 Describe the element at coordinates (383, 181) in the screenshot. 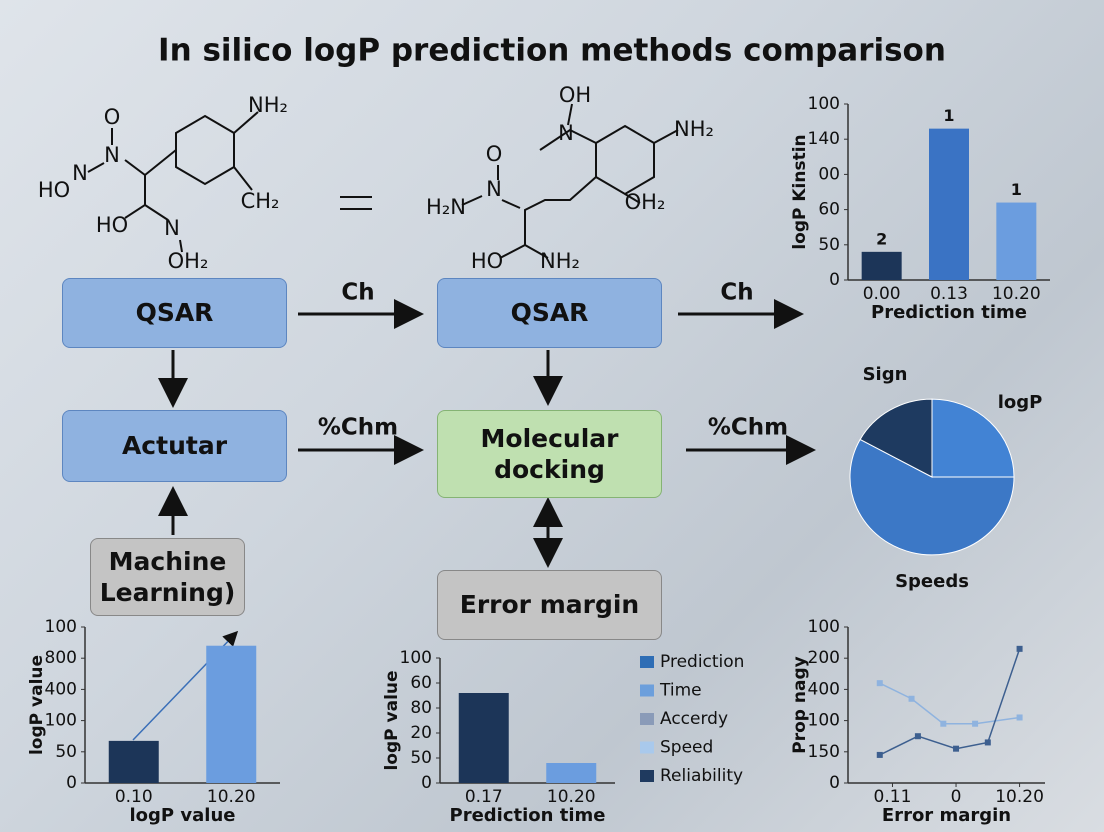

I see `molecule-bonds` at that location.